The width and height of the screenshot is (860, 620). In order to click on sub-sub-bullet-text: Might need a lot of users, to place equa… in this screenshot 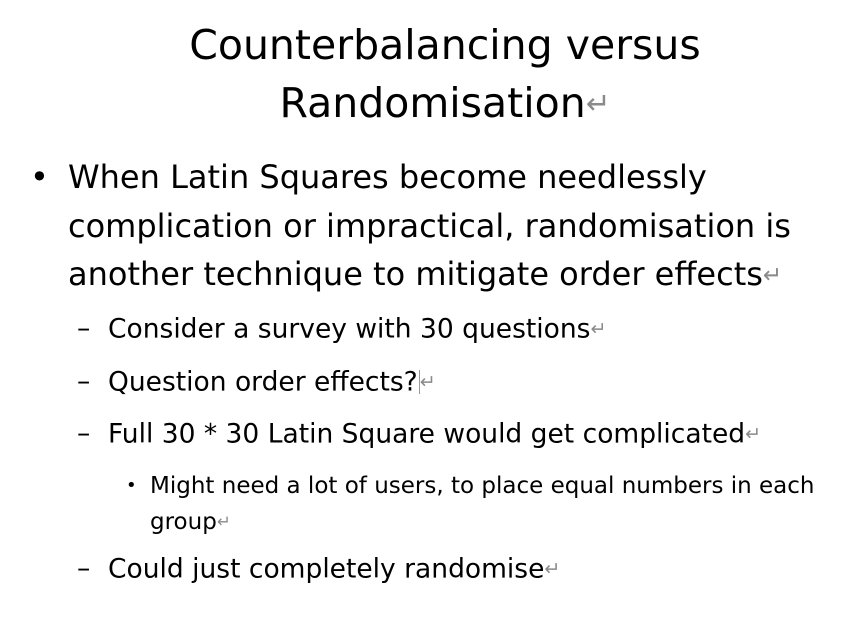, I will do `click(482, 504)`.